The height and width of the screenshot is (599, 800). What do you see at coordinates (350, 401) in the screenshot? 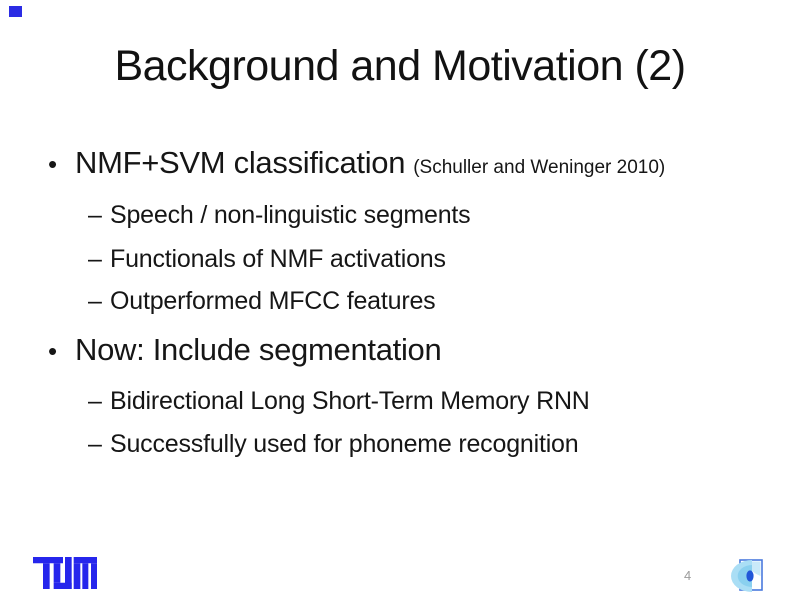
I see `sub-bullet-text: Bidirectional Long Short-Term Memory RNN` at bounding box center [350, 401].